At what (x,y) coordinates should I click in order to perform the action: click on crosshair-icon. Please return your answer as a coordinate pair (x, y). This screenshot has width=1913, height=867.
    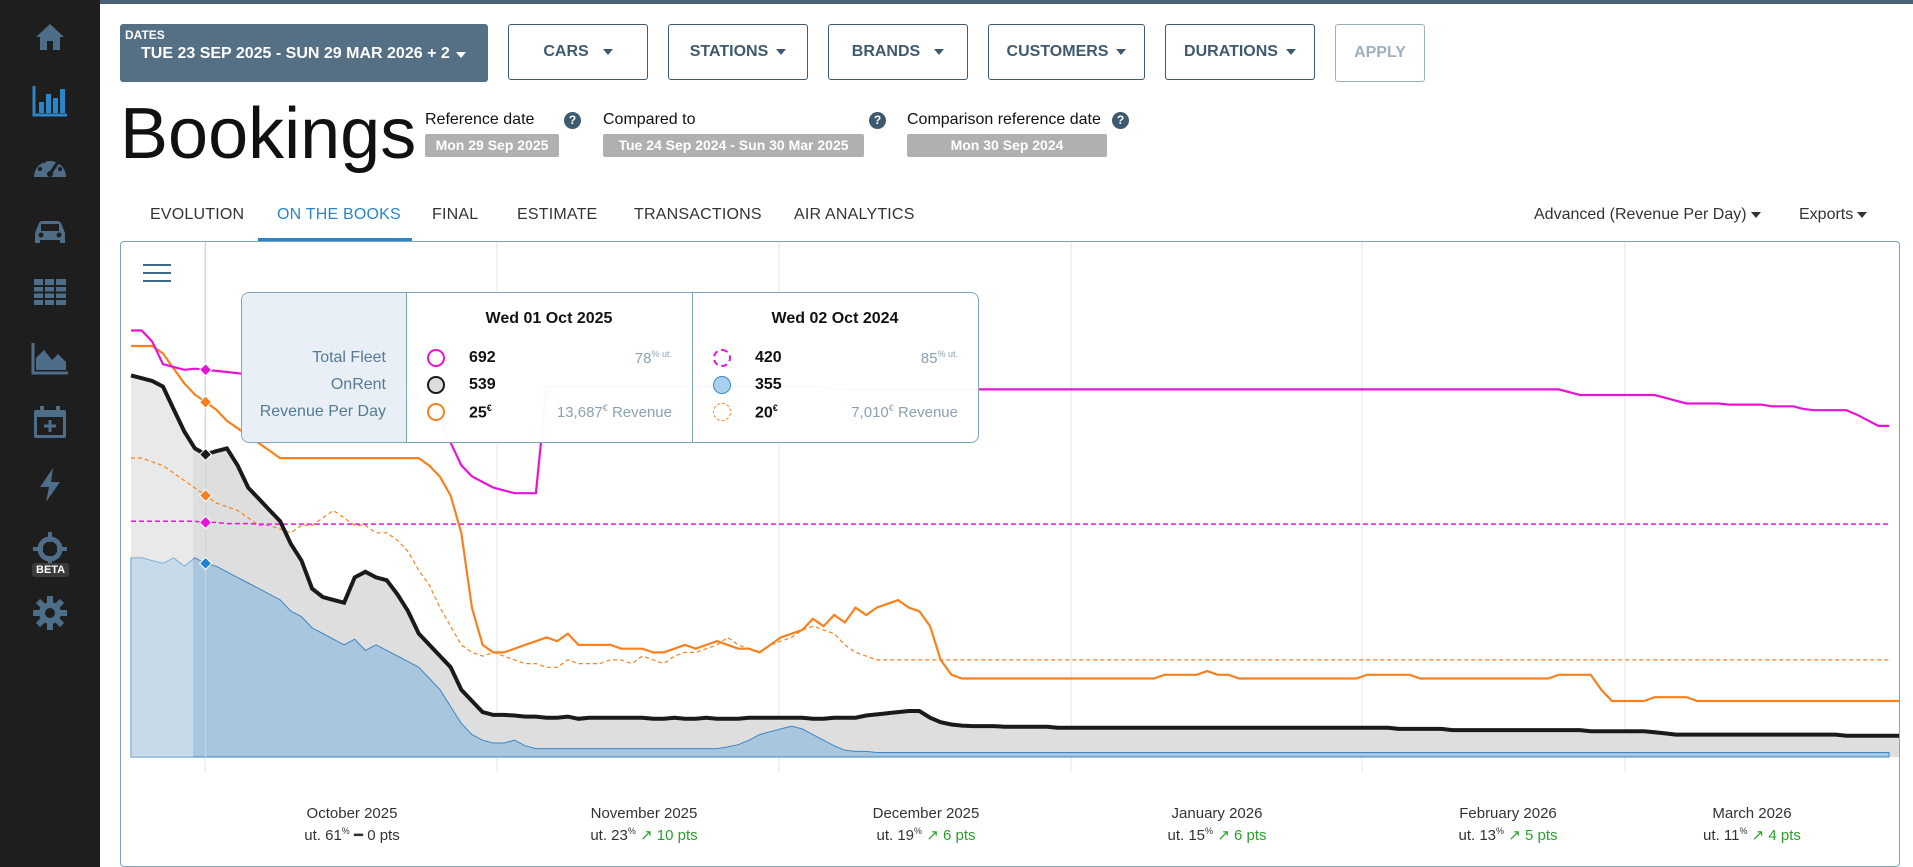
    Looking at the image, I should click on (50, 549).